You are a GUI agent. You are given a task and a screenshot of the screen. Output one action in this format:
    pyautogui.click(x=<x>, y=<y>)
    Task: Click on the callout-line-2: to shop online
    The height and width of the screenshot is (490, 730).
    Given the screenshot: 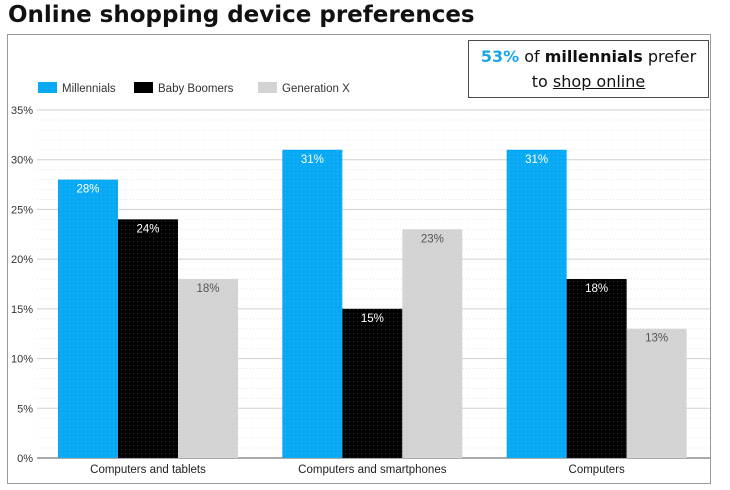 What is the action you would take?
    pyautogui.click(x=588, y=81)
    